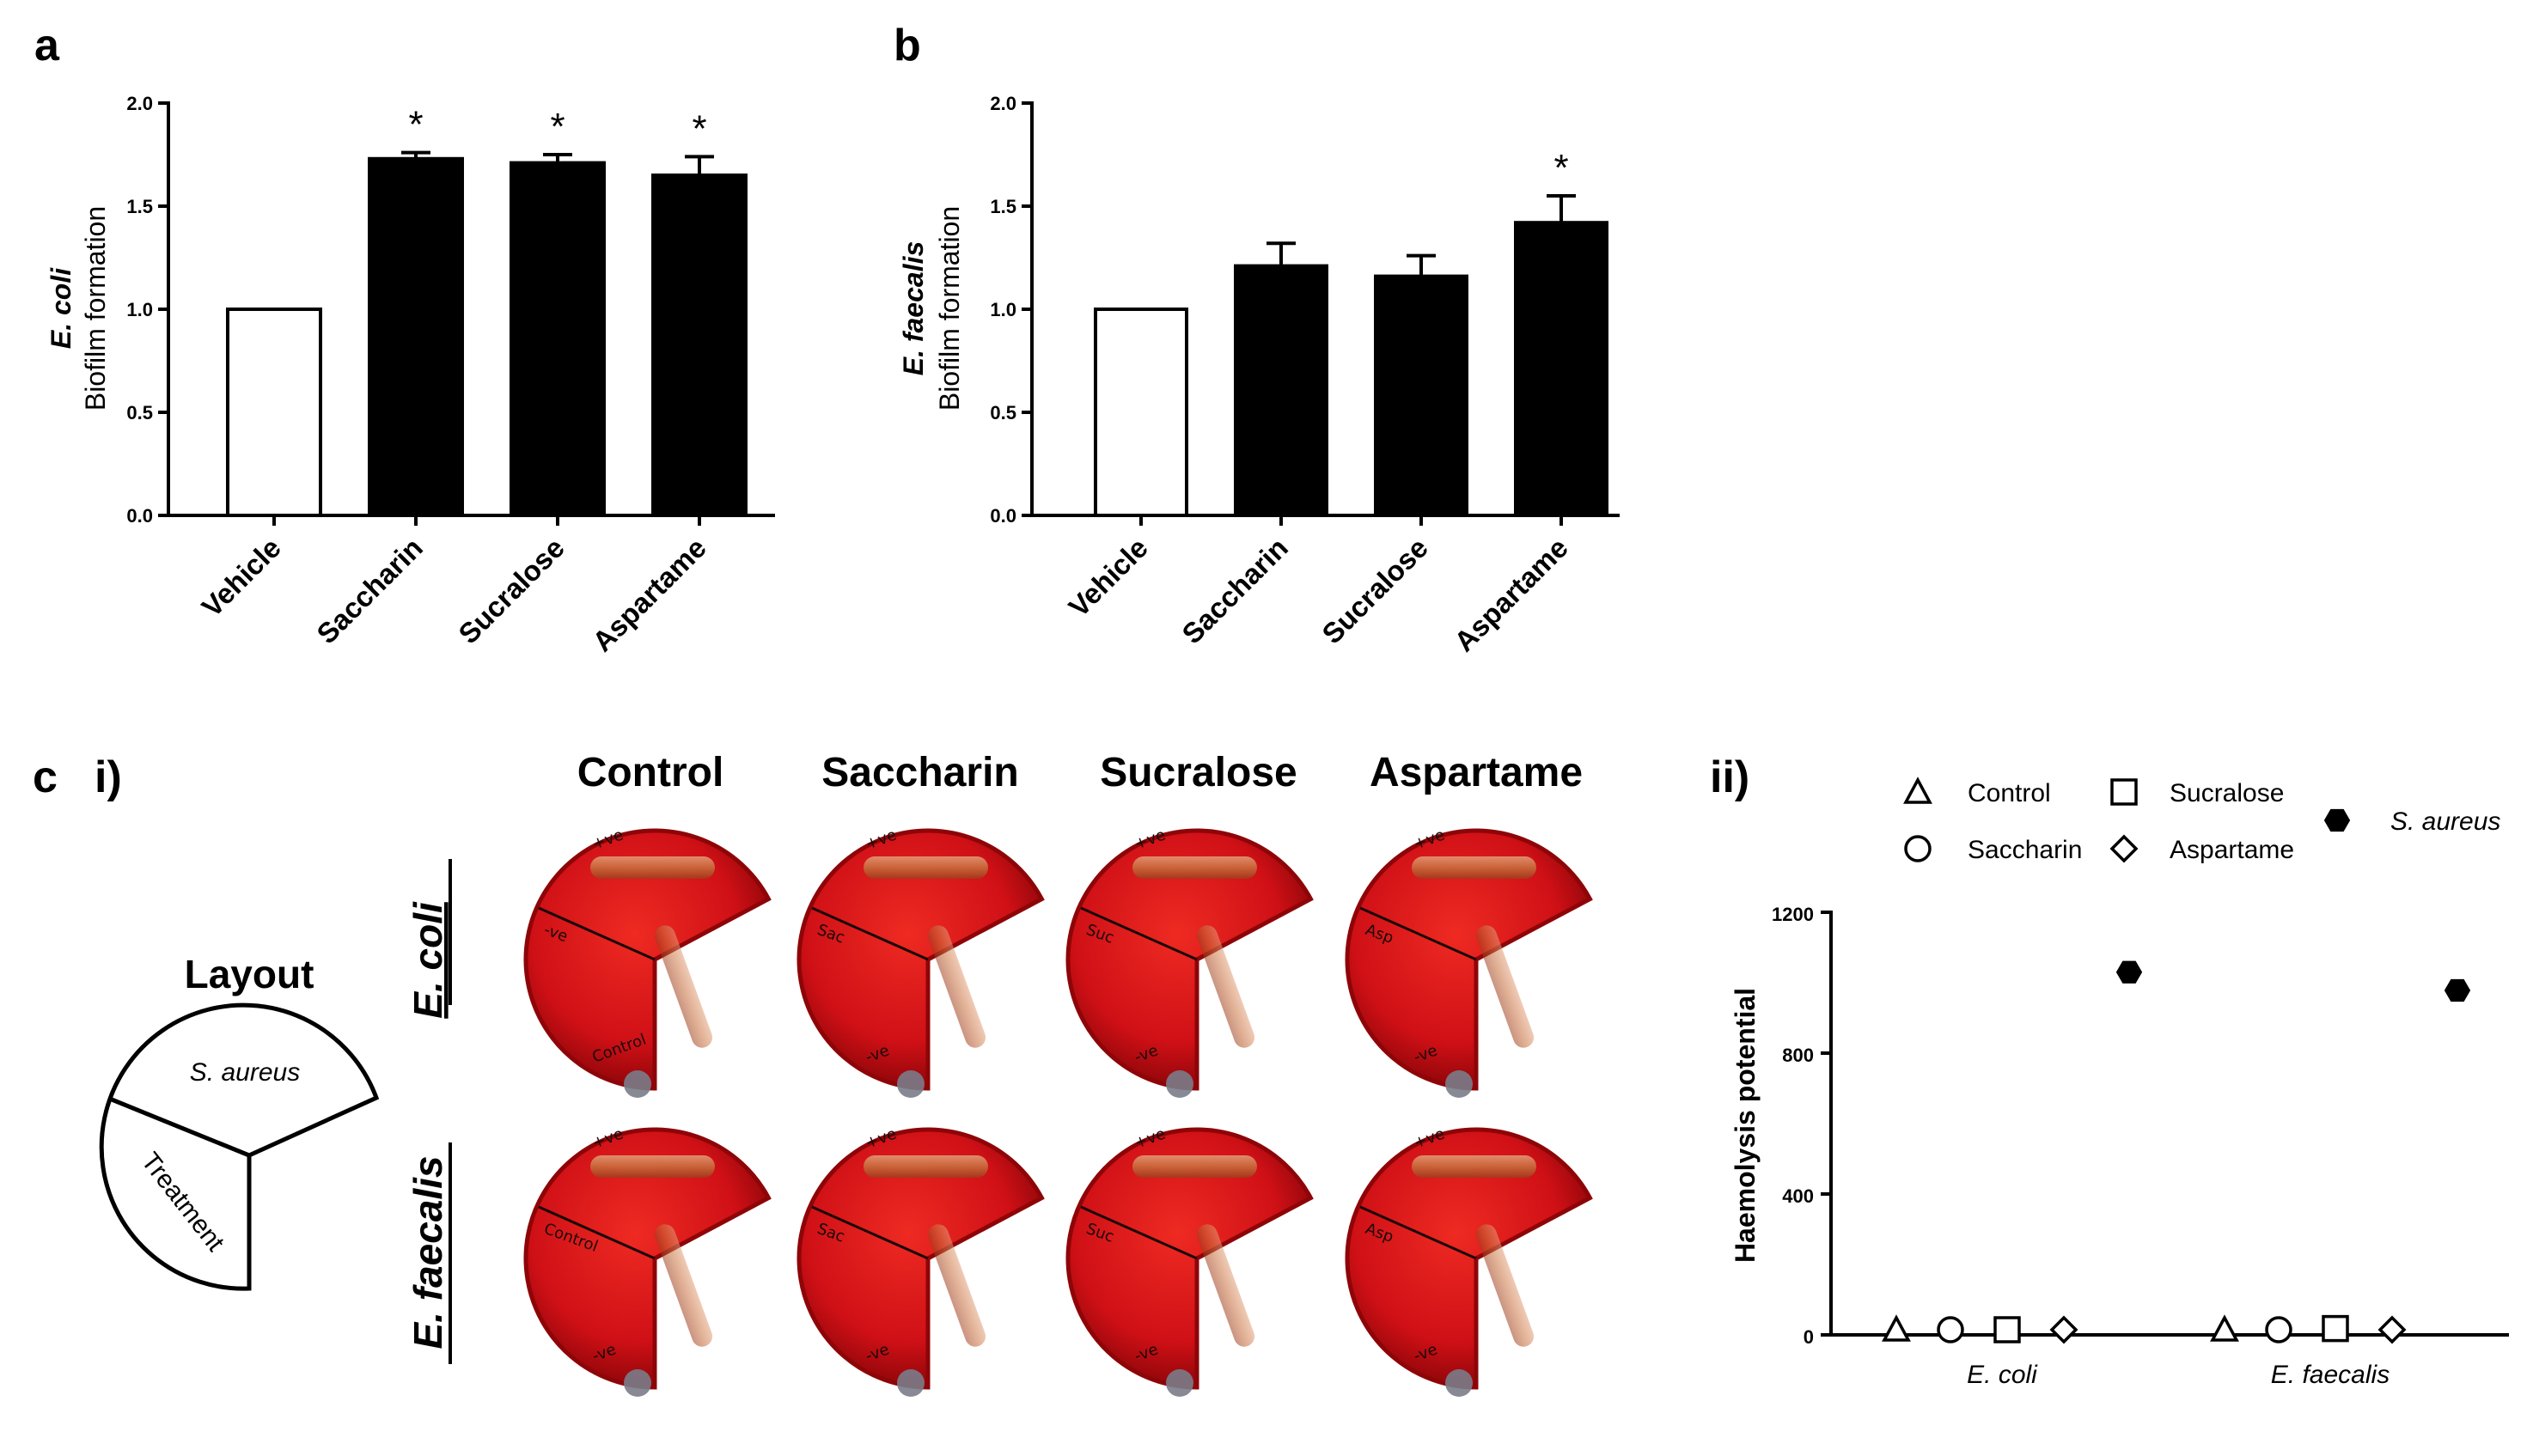  I want to click on plate-column-headers: Control Saccharin Sucralose Aspartame, so click(1080, 773).